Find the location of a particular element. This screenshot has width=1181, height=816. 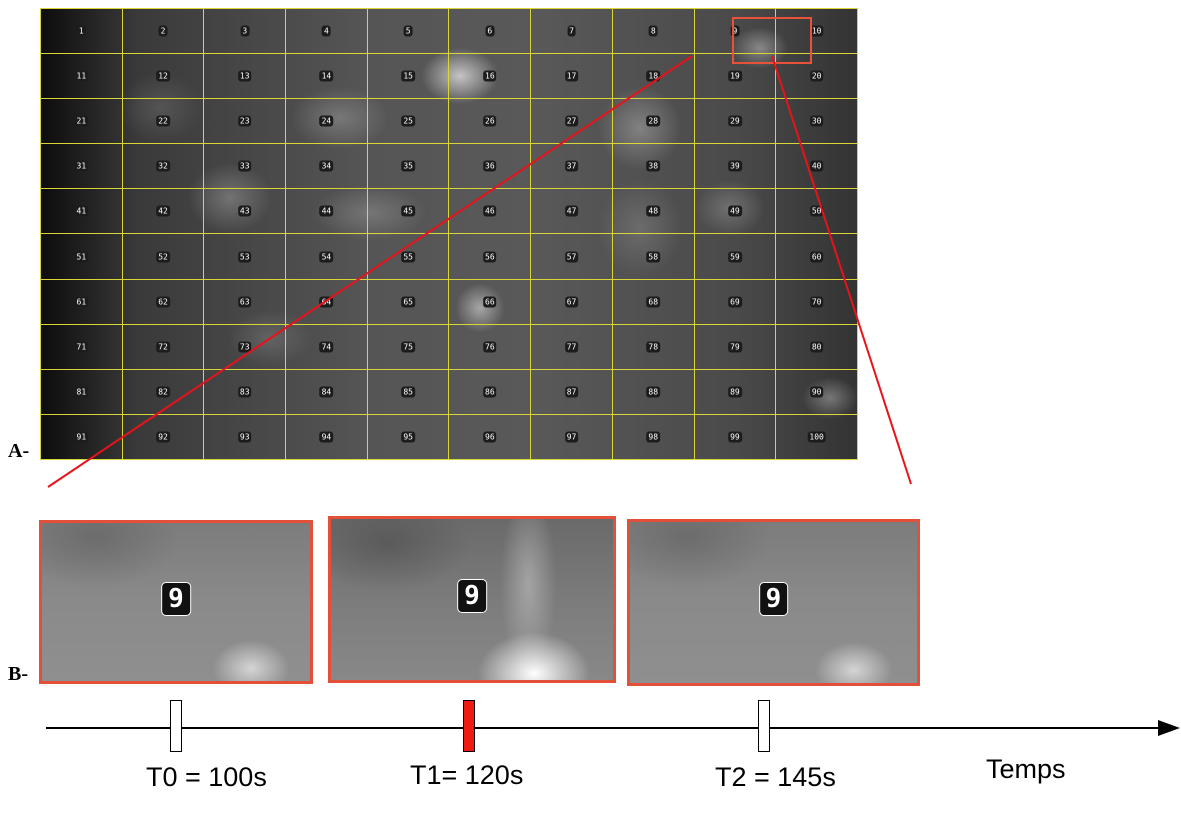

grid-cell-number: 98 is located at coordinates (653, 437).